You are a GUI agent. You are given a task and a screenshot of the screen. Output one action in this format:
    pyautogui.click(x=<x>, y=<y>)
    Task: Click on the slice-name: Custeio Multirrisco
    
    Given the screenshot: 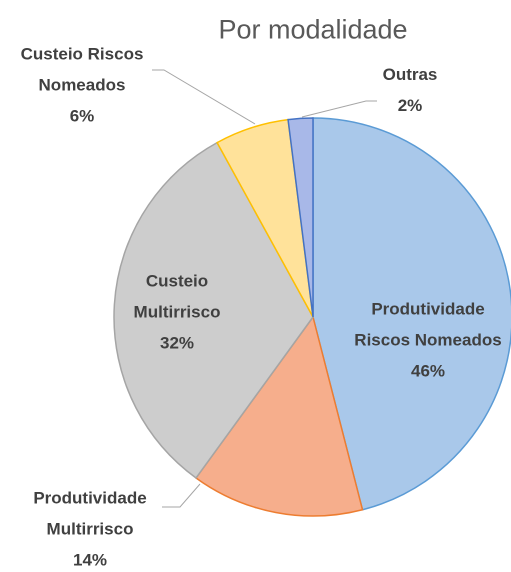 What is the action you would take?
    pyautogui.click(x=177, y=296)
    